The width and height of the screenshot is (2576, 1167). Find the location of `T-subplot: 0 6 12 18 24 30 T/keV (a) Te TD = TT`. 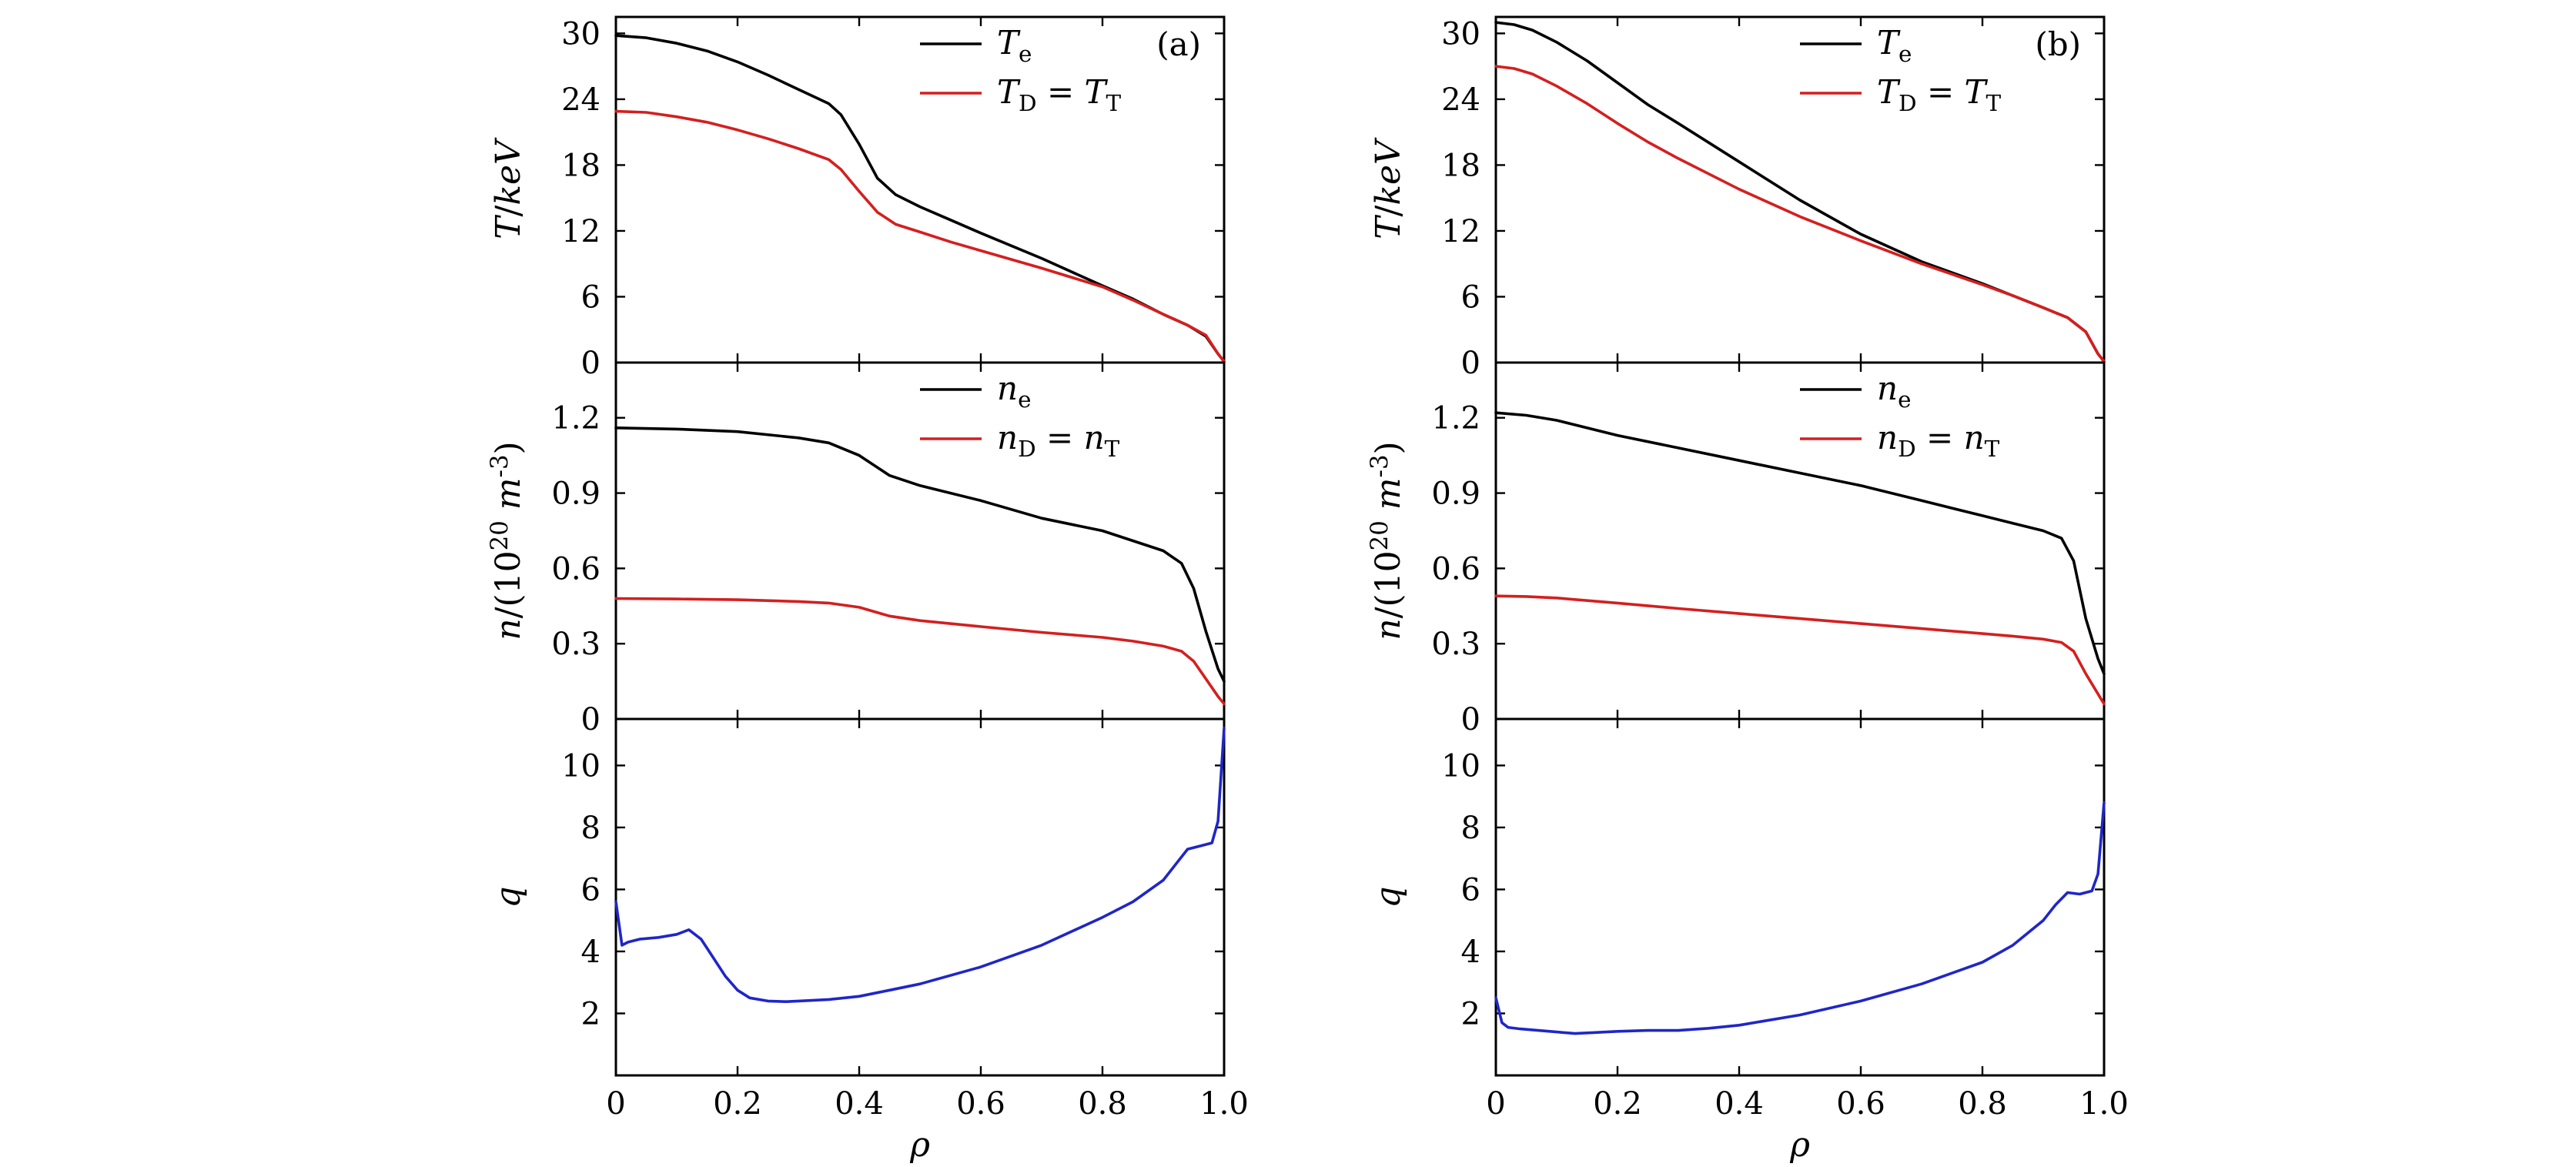

T-subplot: 0 6 12 18 24 30 T/keV (a) Te TD = TT is located at coordinates (857, 198).